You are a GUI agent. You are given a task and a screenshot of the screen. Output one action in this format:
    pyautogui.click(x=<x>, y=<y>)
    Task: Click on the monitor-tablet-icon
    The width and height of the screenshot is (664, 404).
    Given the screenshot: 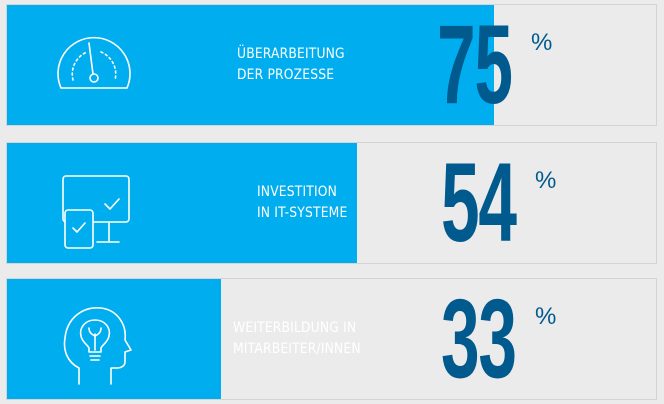 What is the action you would take?
    pyautogui.click(x=94, y=205)
    